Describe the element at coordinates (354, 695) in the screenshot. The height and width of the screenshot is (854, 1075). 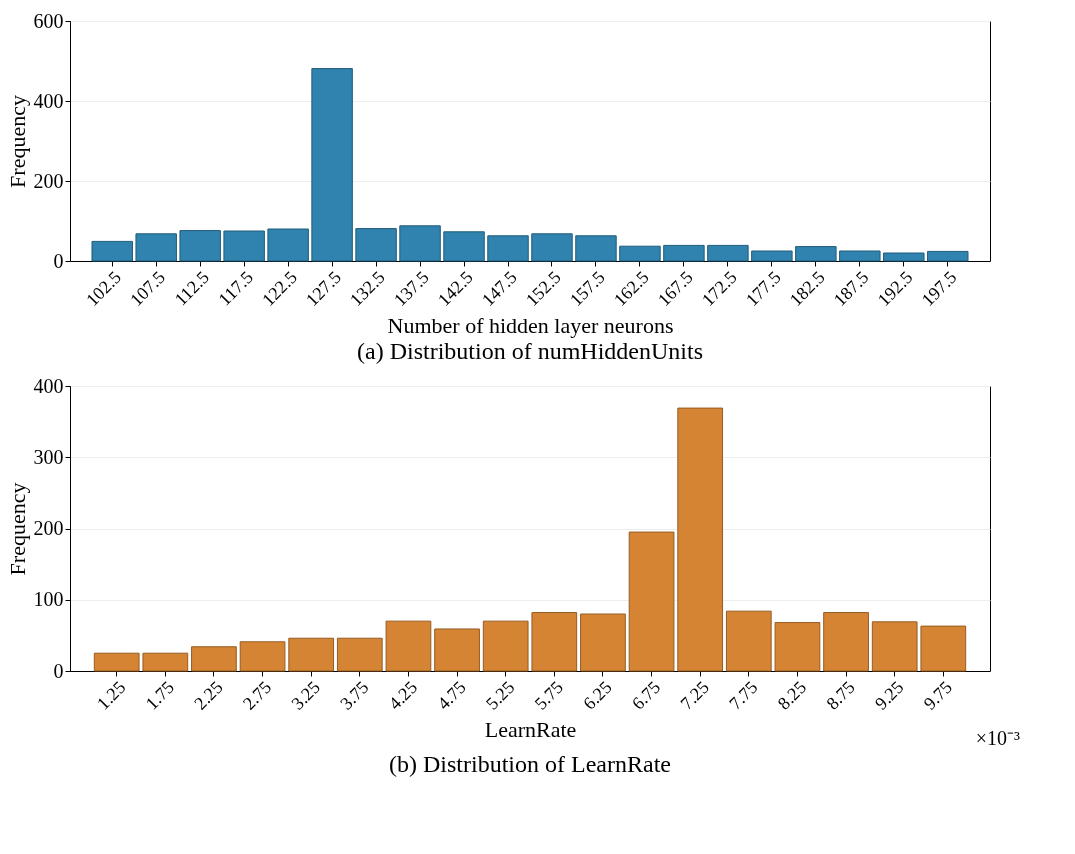
I see `x-tick-label: 3.75` at that location.